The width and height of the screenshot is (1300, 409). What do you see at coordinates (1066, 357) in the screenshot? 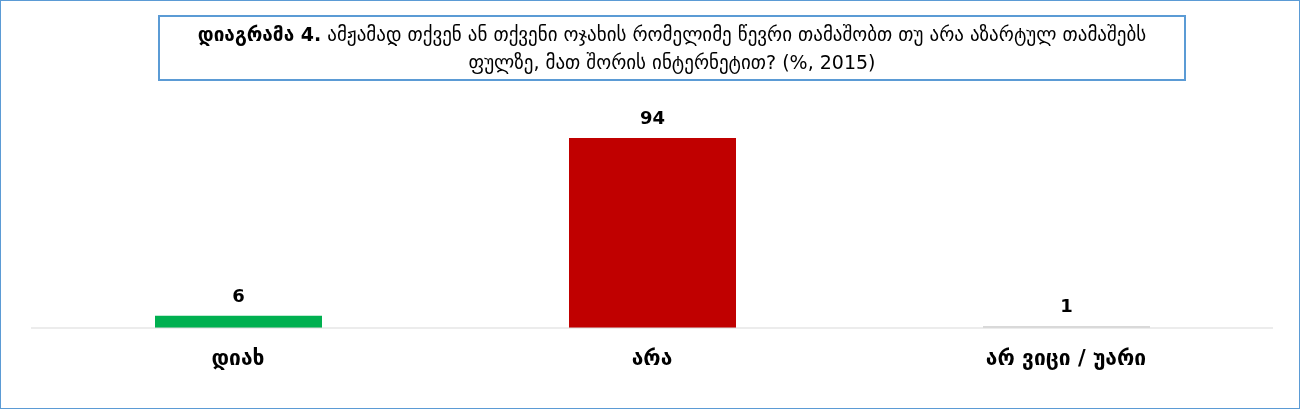
I see `x-tick-label: არ ვიცი / უარი` at bounding box center [1066, 357].